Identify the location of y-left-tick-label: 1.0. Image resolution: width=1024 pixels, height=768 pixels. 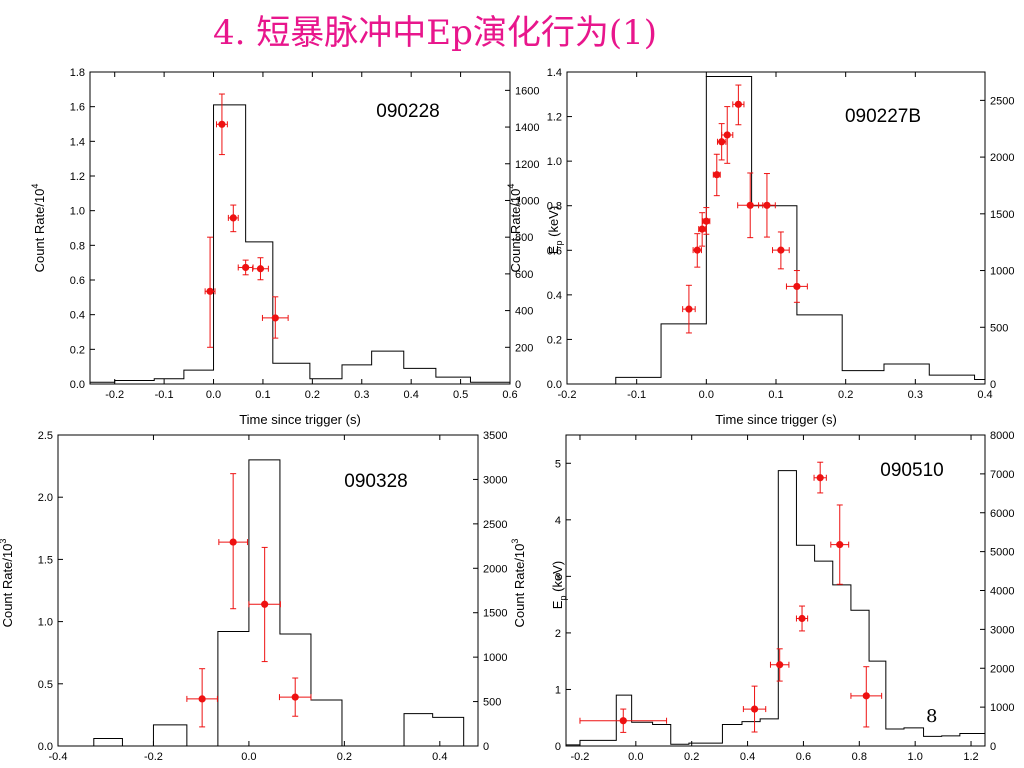
(554, 162).